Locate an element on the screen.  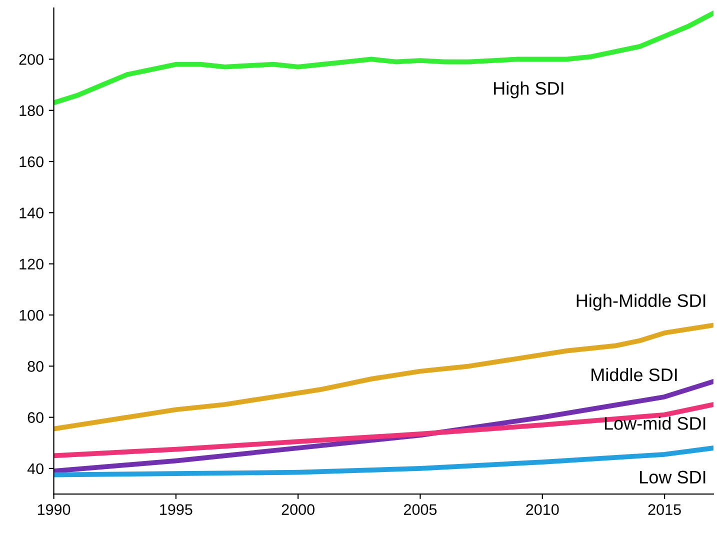
y-tick-label: 120 is located at coordinates (32, 264).